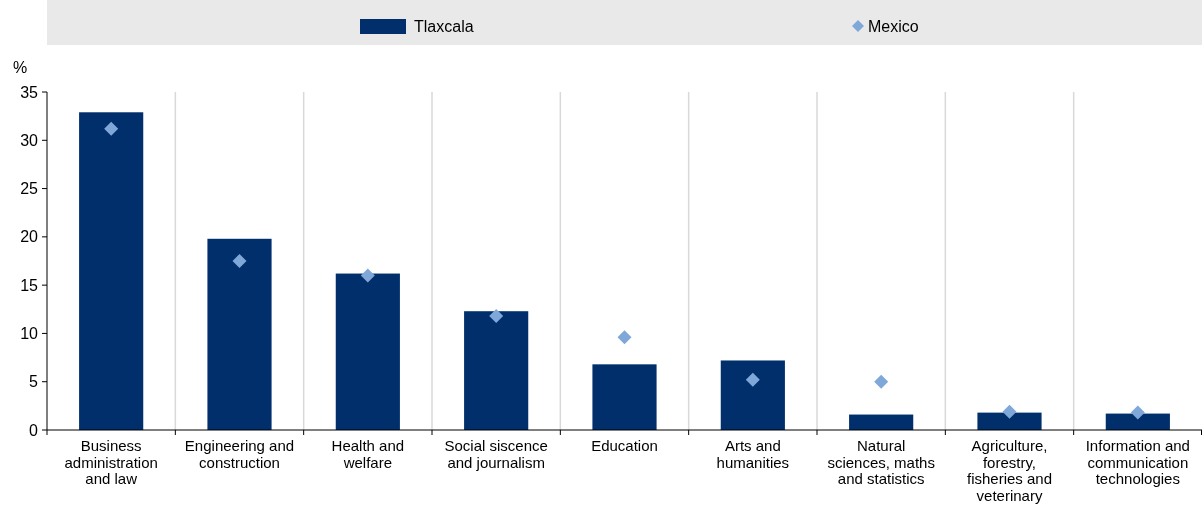  What do you see at coordinates (29, 140) in the screenshot?
I see `y-tick-label: 30` at bounding box center [29, 140].